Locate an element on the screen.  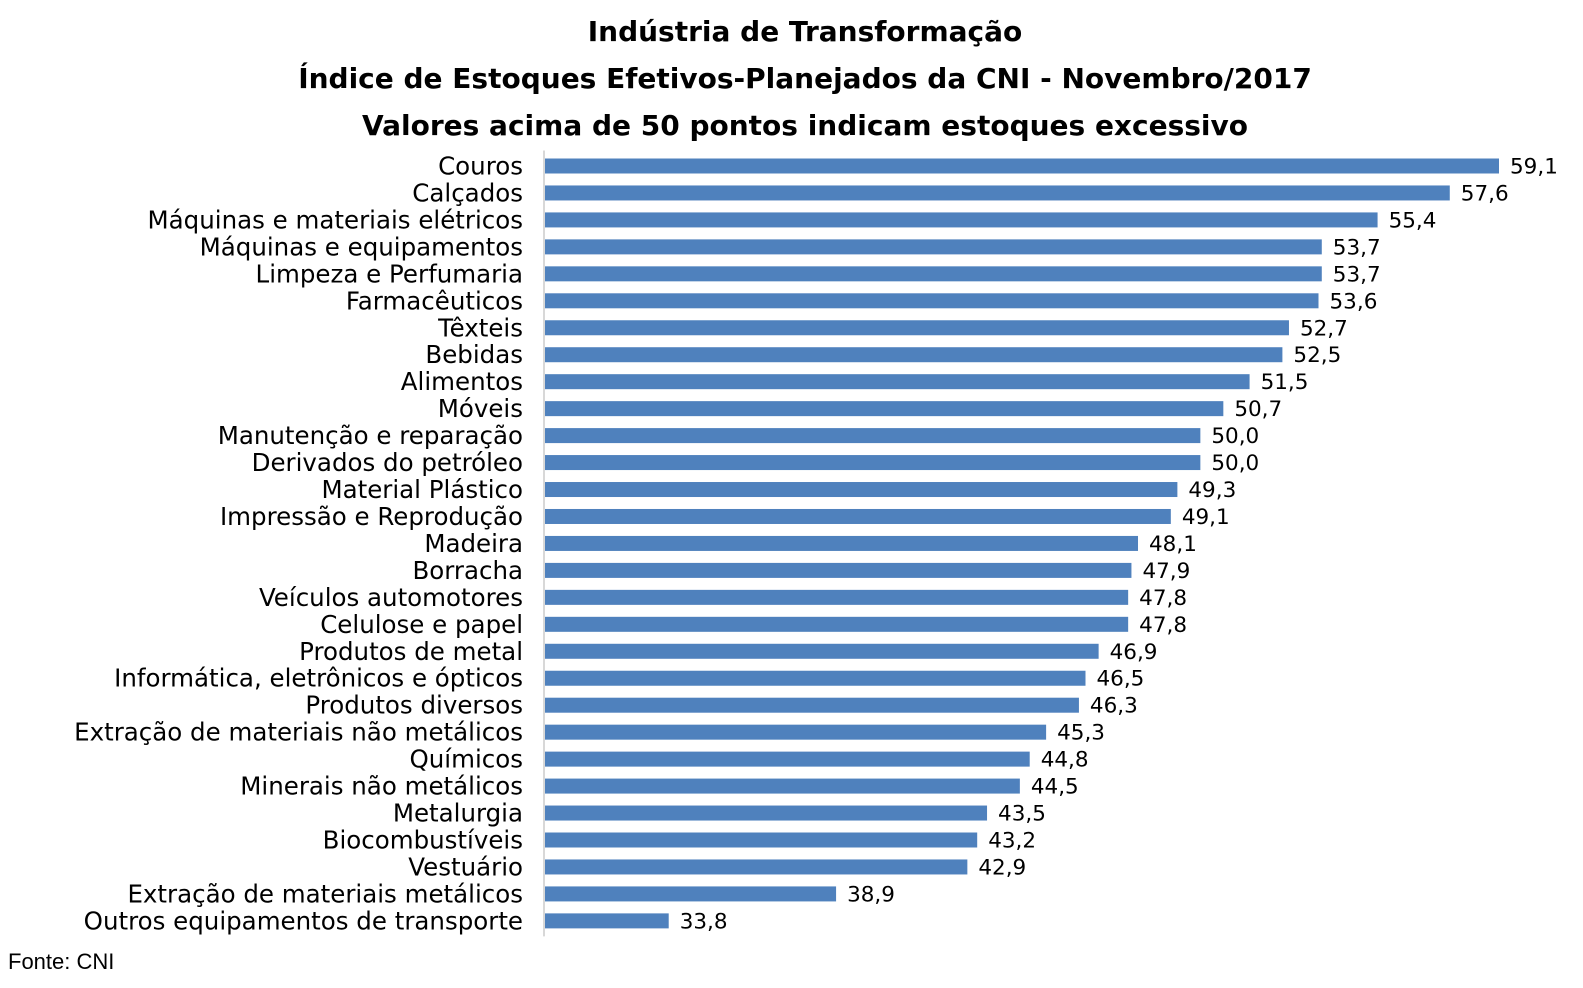
category-label: Têxteis is located at coordinates (480, 327).